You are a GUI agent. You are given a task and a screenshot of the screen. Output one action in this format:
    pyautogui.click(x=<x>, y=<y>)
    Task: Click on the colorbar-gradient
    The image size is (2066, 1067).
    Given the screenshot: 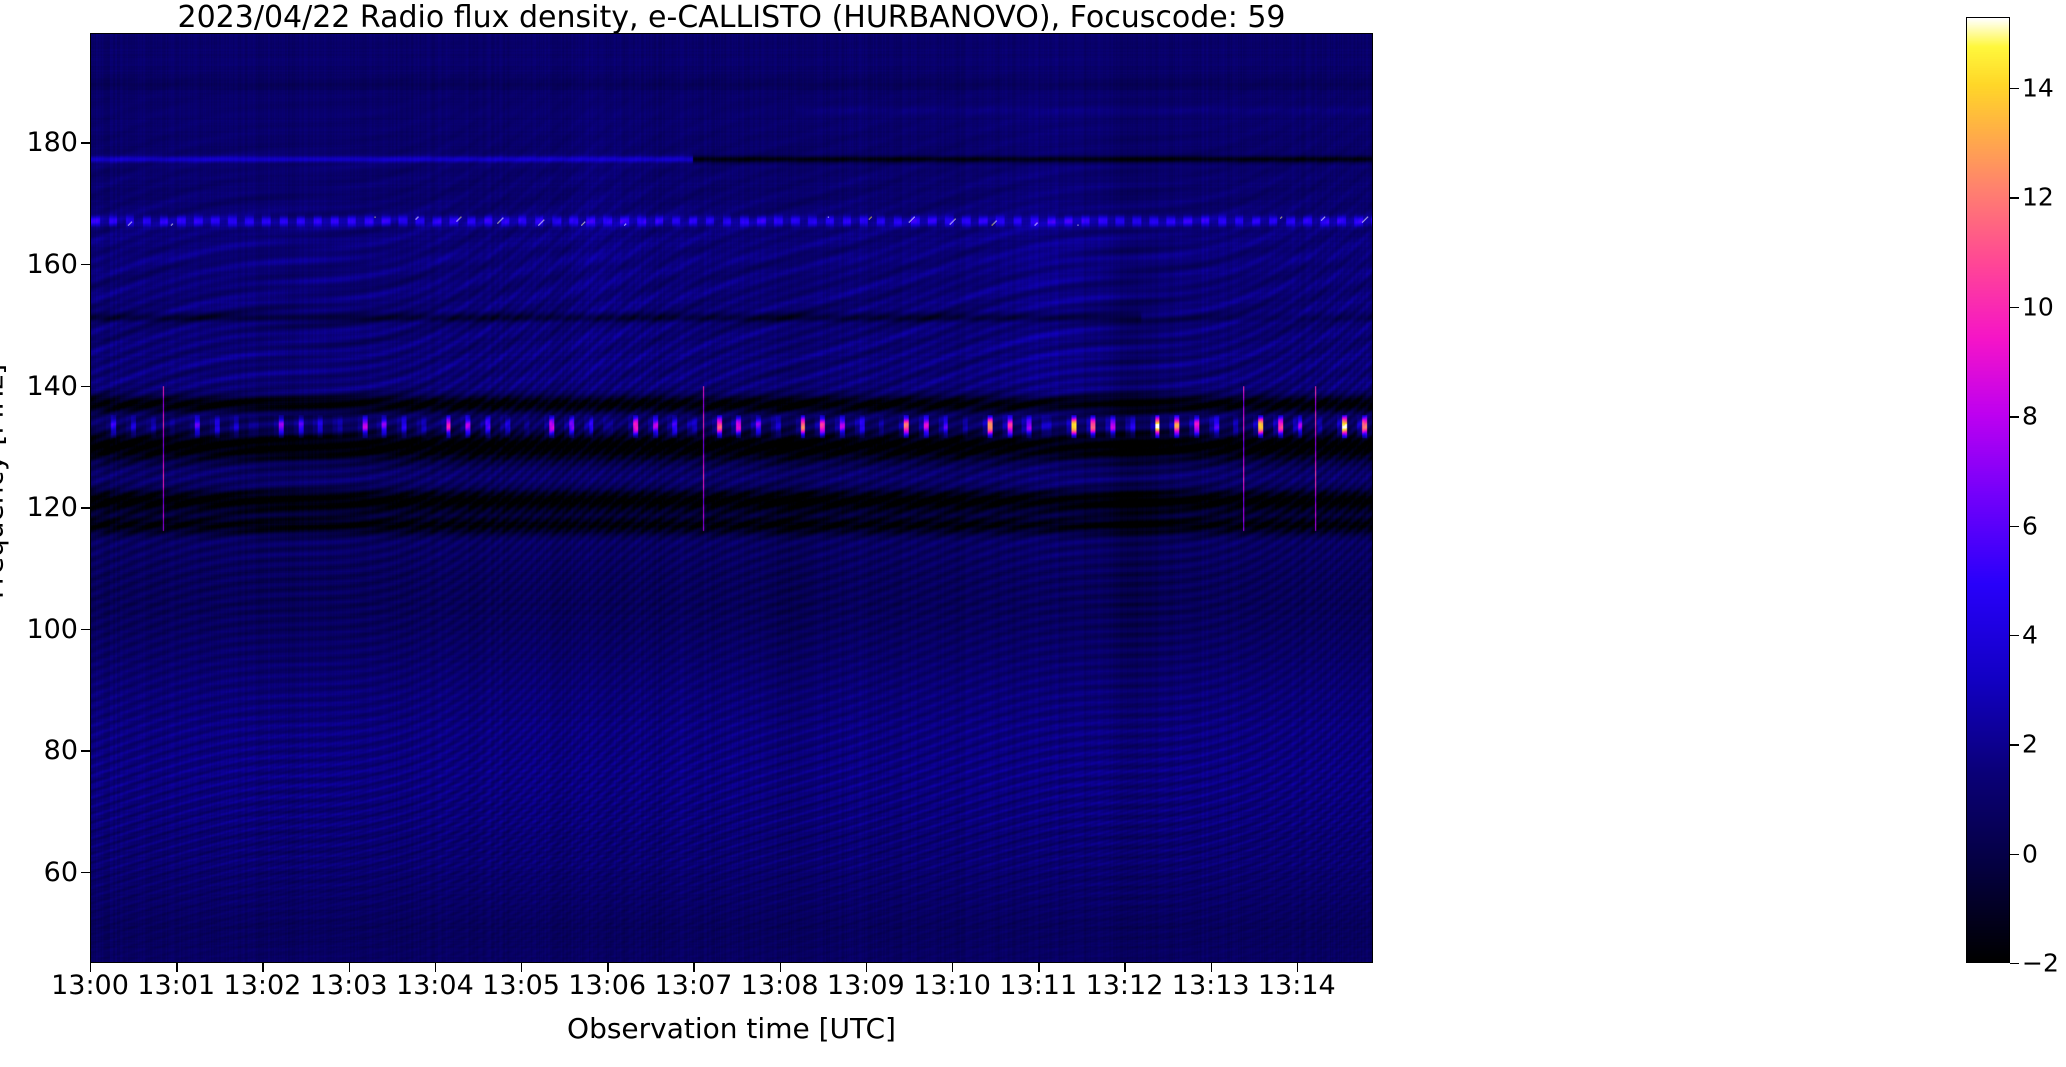 What is the action you would take?
    pyautogui.click(x=1988, y=490)
    